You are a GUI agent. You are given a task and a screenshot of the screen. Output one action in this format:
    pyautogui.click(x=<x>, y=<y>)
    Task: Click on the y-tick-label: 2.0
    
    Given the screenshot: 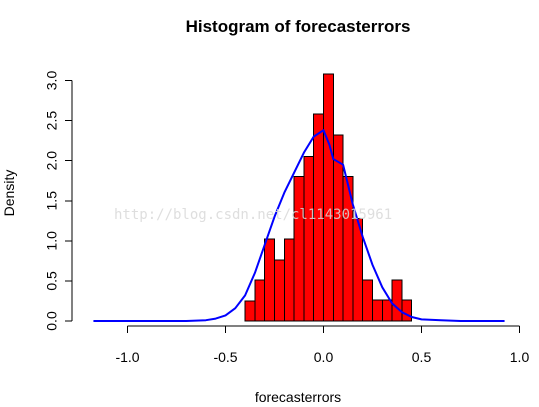 What is the action you would take?
    pyautogui.click(x=52, y=161)
    